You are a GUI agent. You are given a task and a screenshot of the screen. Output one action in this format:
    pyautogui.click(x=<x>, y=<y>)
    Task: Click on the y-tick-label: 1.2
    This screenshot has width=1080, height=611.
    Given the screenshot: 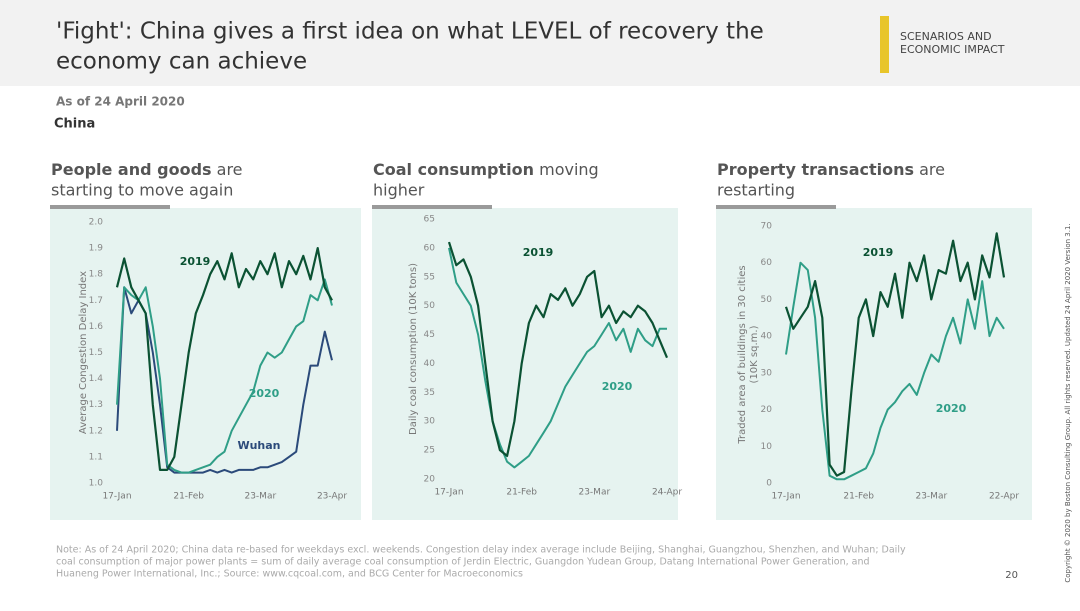 What is the action you would take?
    pyautogui.click(x=96, y=431)
    